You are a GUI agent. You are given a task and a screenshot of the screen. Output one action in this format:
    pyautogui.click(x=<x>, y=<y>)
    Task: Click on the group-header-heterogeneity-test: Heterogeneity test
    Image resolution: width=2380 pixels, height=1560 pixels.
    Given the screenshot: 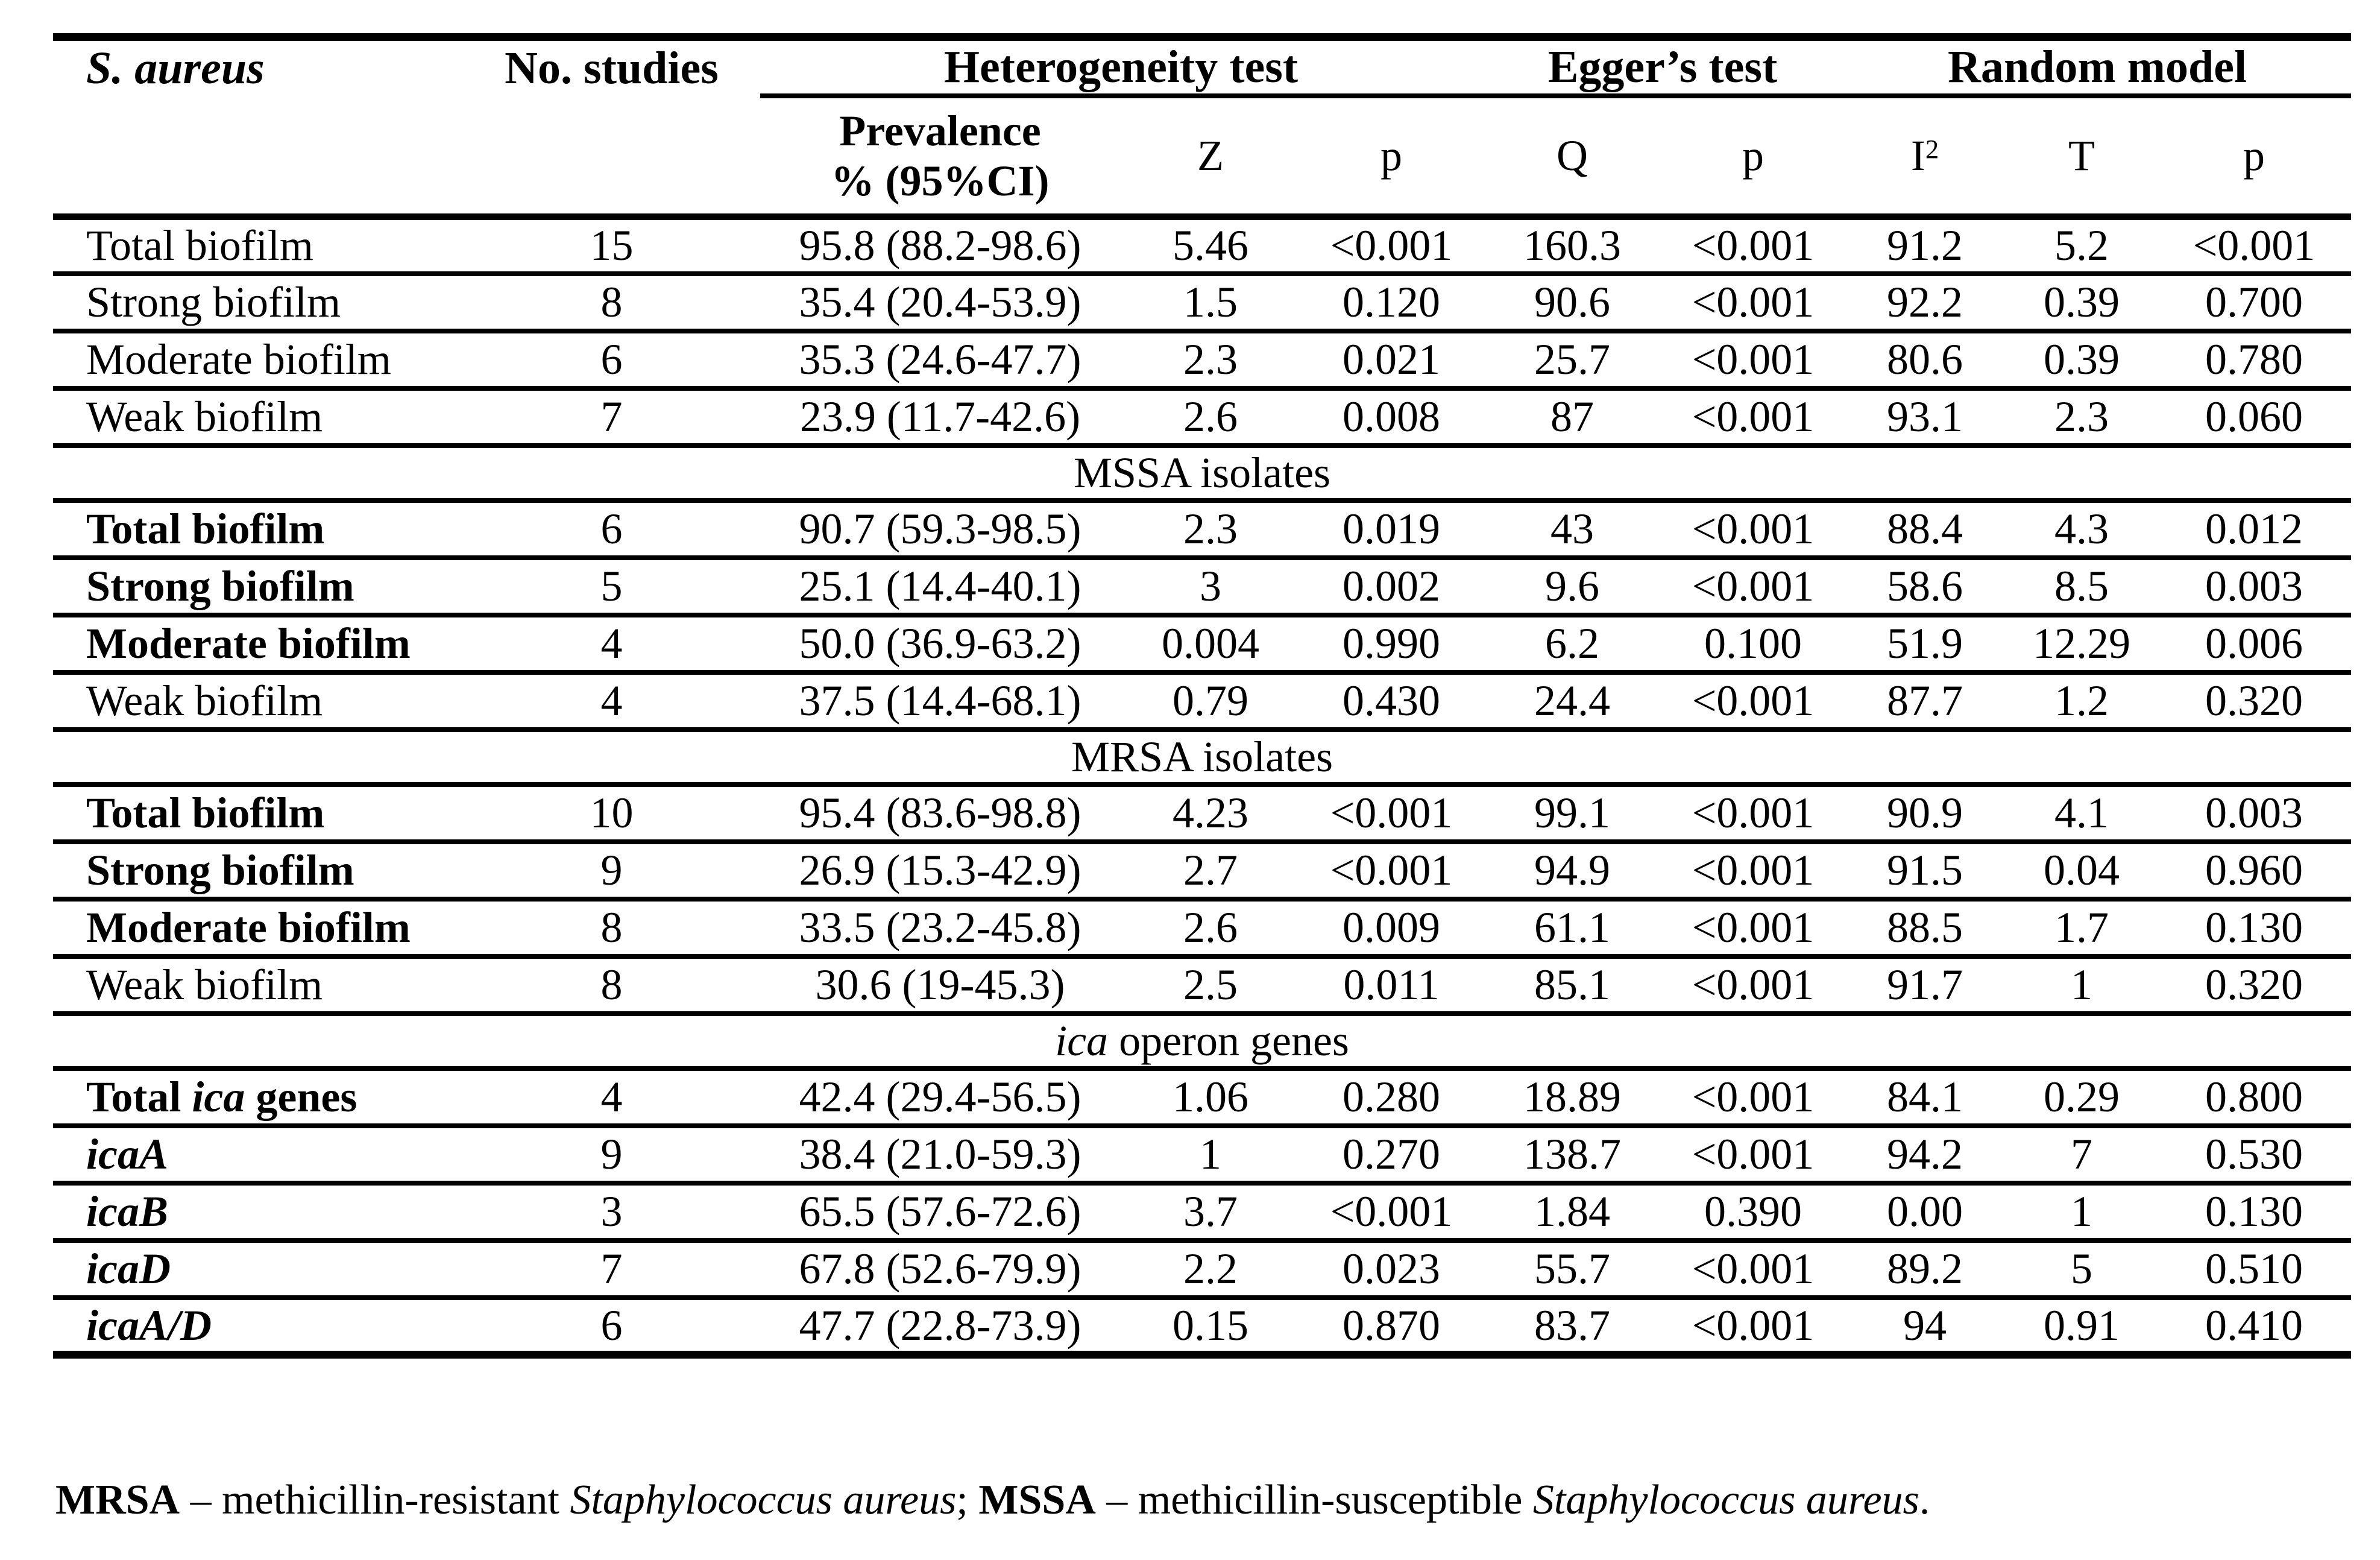 What is the action you would take?
    pyautogui.click(x=1121, y=68)
    